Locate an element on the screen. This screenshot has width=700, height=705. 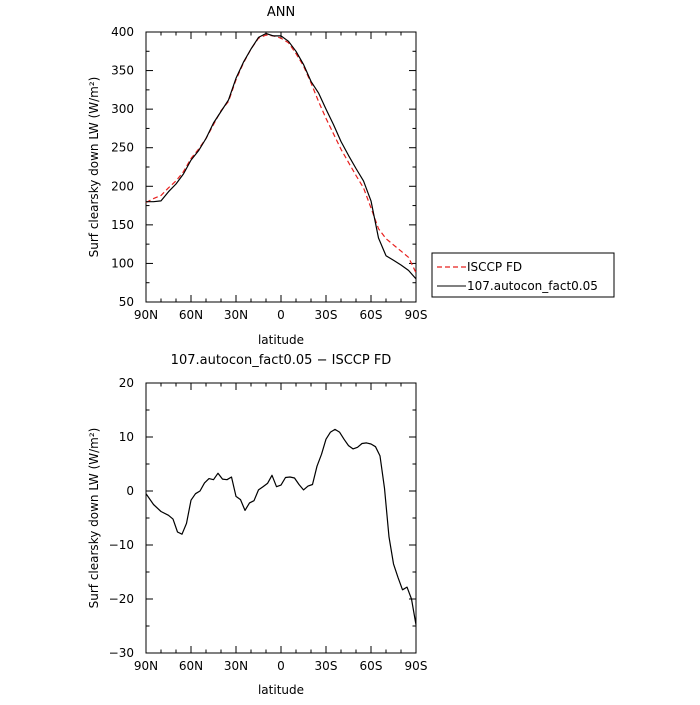
y-tick-label: 350 is located at coordinates (122, 71).